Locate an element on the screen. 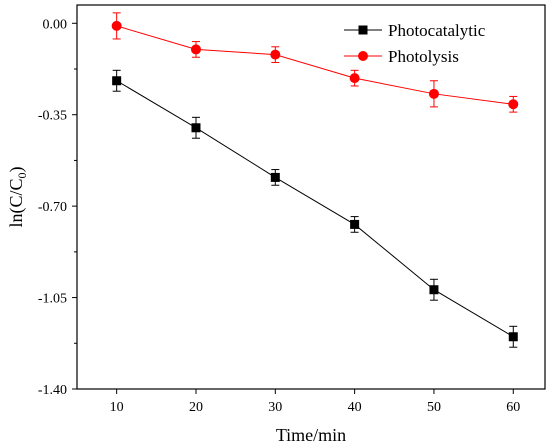  x-tick-label: 30 is located at coordinates (275, 407).